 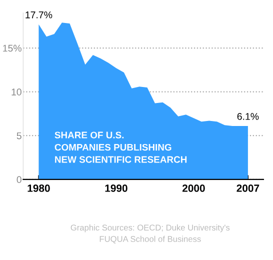 I want to click on y-tick-label: 0, so click(x=19, y=180).